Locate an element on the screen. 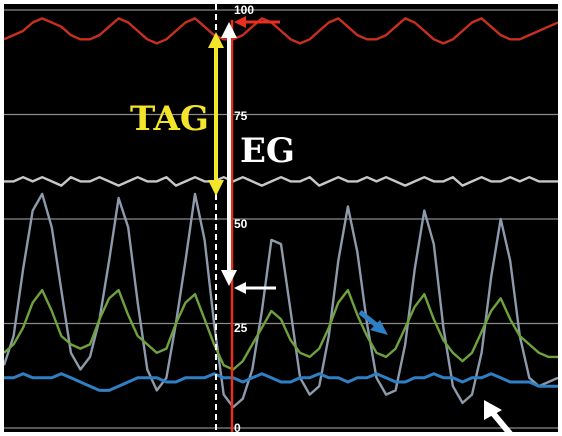  tag-label: TAG is located at coordinates (169, 119).